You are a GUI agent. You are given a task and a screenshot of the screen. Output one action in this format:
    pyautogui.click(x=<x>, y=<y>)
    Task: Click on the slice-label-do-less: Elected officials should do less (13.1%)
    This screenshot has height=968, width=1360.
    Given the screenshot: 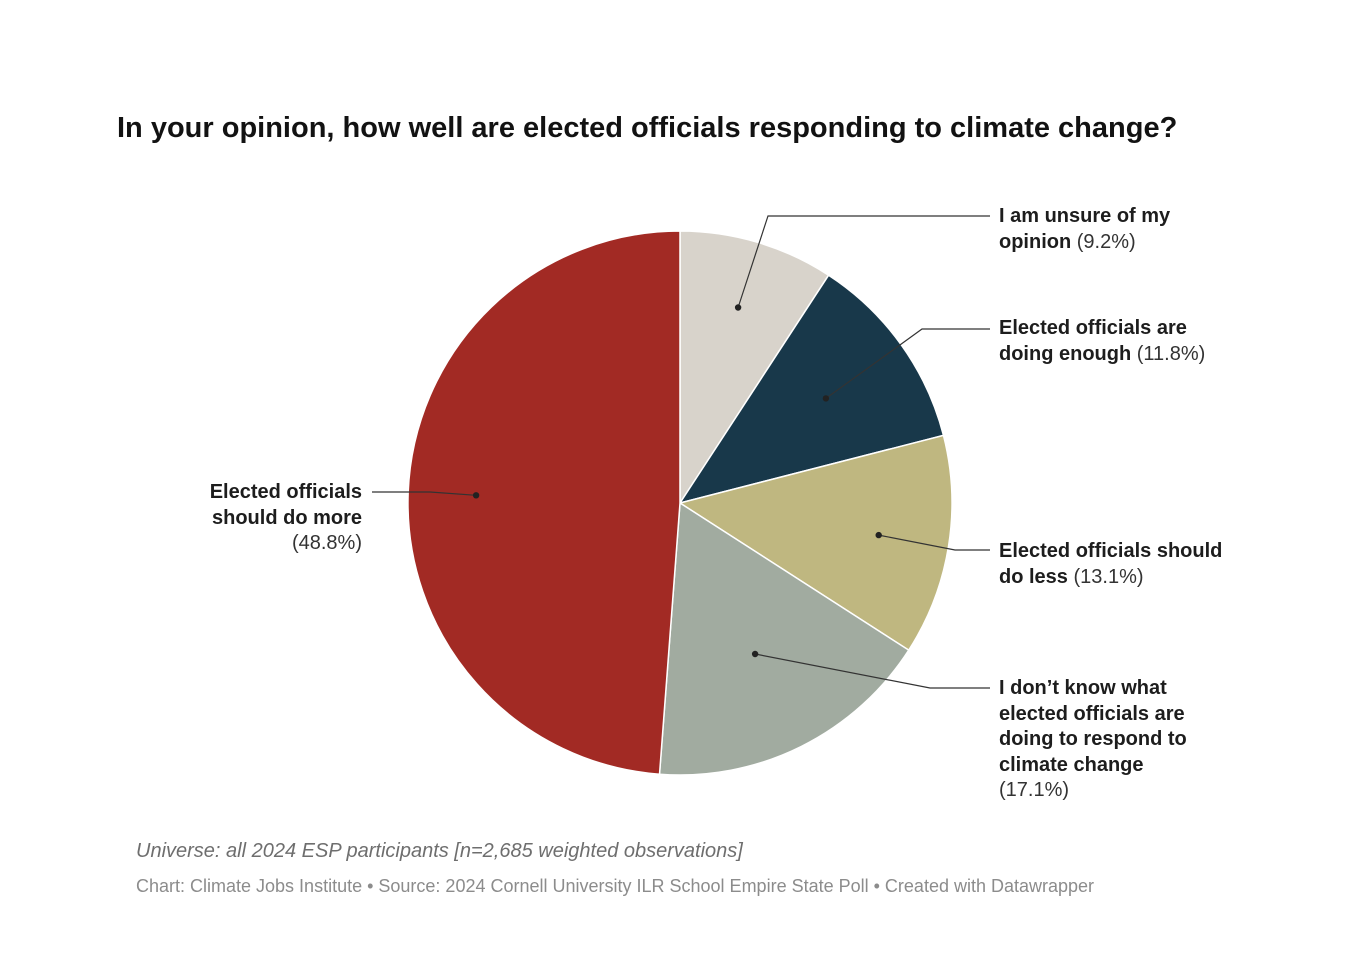 What is the action you would take?
    pyautogui.click(x=1119, y=564)
    